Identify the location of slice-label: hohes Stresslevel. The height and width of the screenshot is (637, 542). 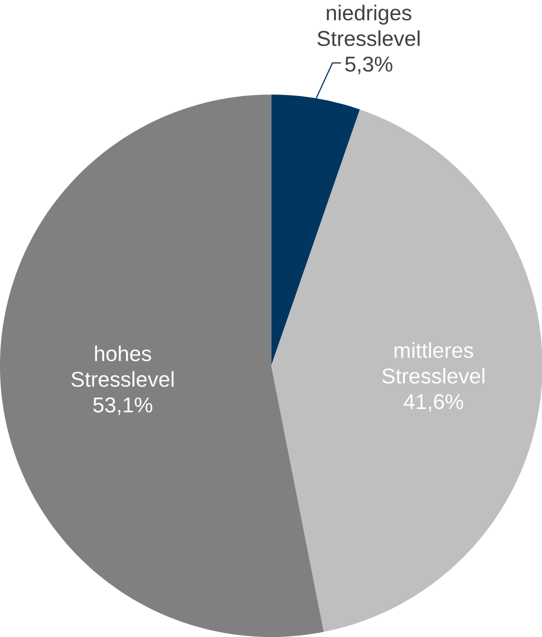
(122, 366).